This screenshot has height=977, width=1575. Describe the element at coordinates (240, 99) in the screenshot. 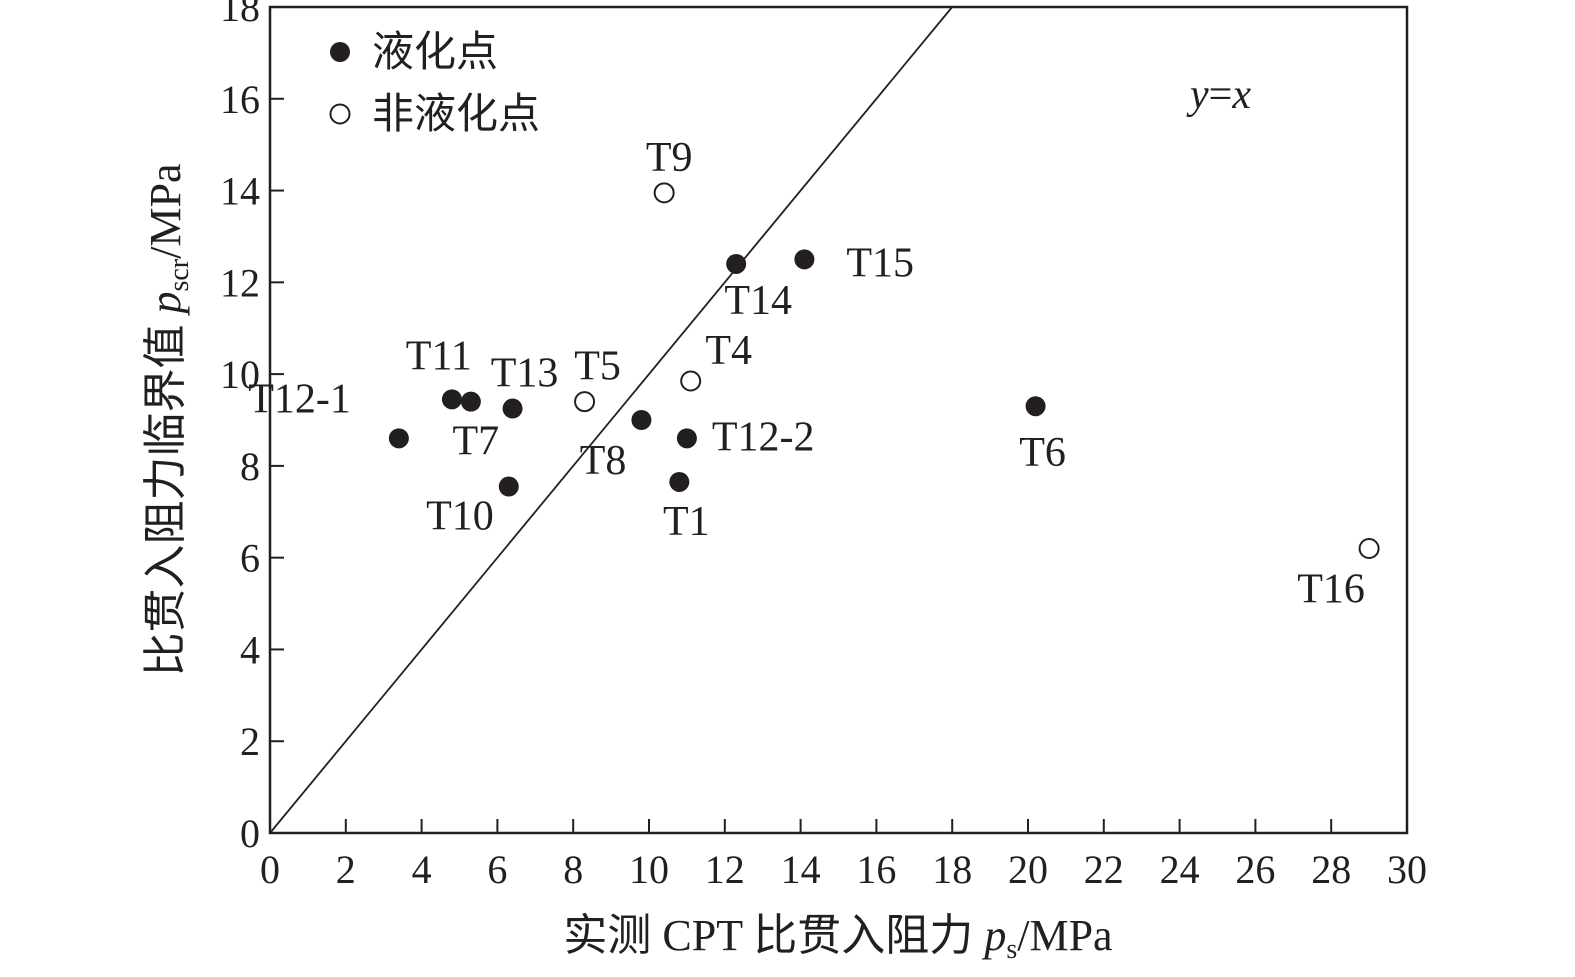

I see `y-tick-label: 16` at that location.